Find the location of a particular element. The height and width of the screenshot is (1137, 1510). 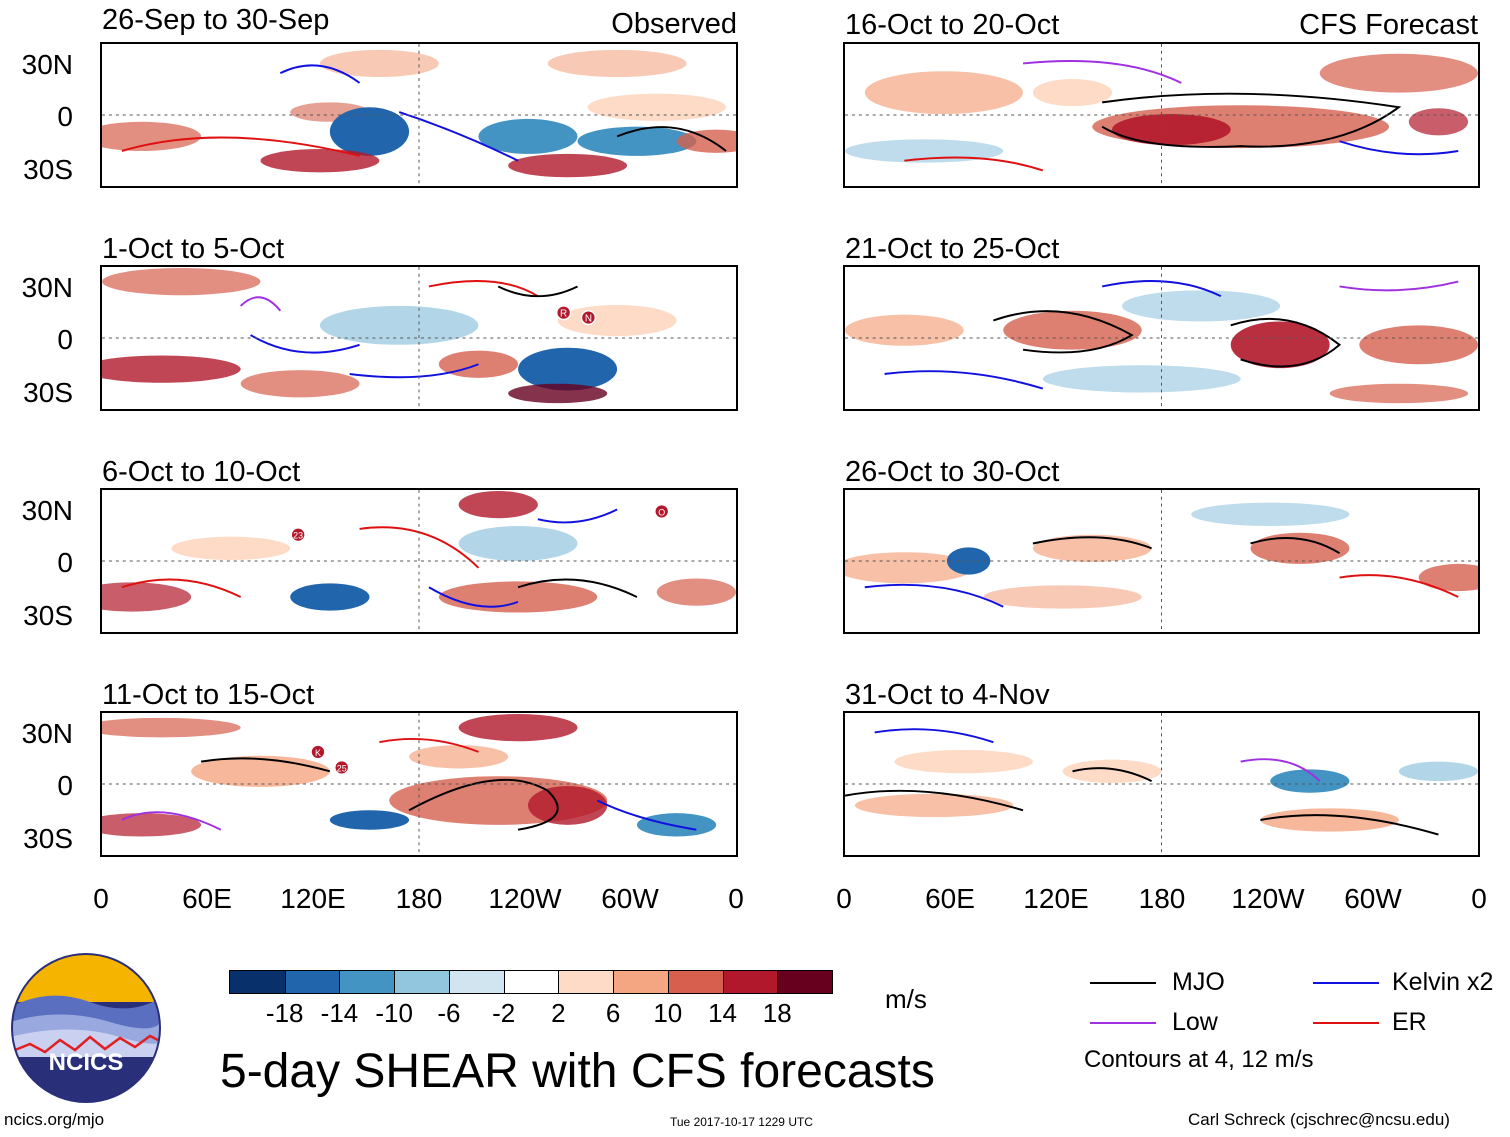

logo-text: NCICS is located at coordinates (86, 1062).